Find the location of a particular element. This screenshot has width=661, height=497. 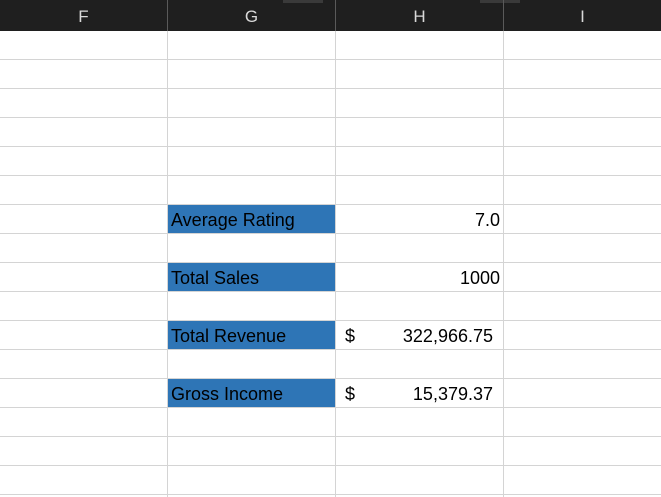

total-revenue-value-cell: 322,966.75 is located at coordinates (447, 336).